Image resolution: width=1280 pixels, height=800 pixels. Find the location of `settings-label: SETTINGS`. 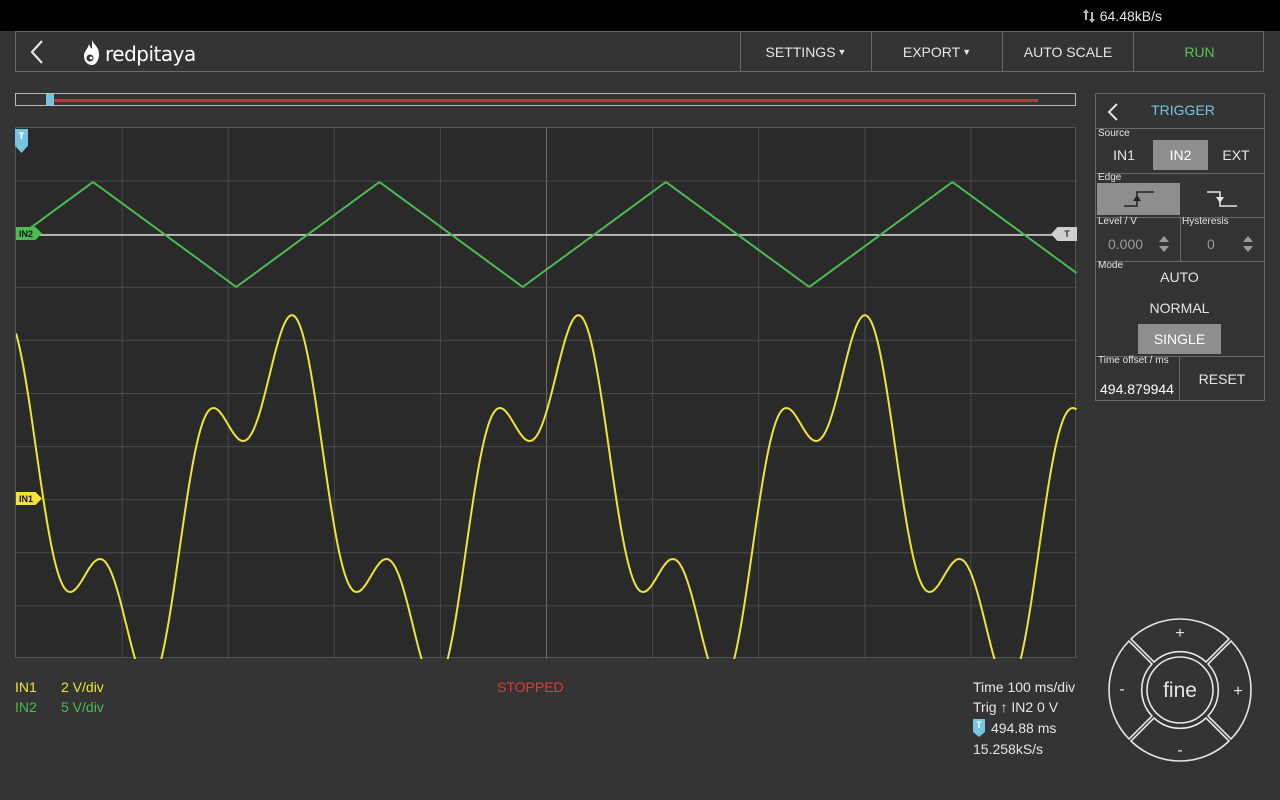

settings-label: SETTINGS is located at coordinates (800, 51).